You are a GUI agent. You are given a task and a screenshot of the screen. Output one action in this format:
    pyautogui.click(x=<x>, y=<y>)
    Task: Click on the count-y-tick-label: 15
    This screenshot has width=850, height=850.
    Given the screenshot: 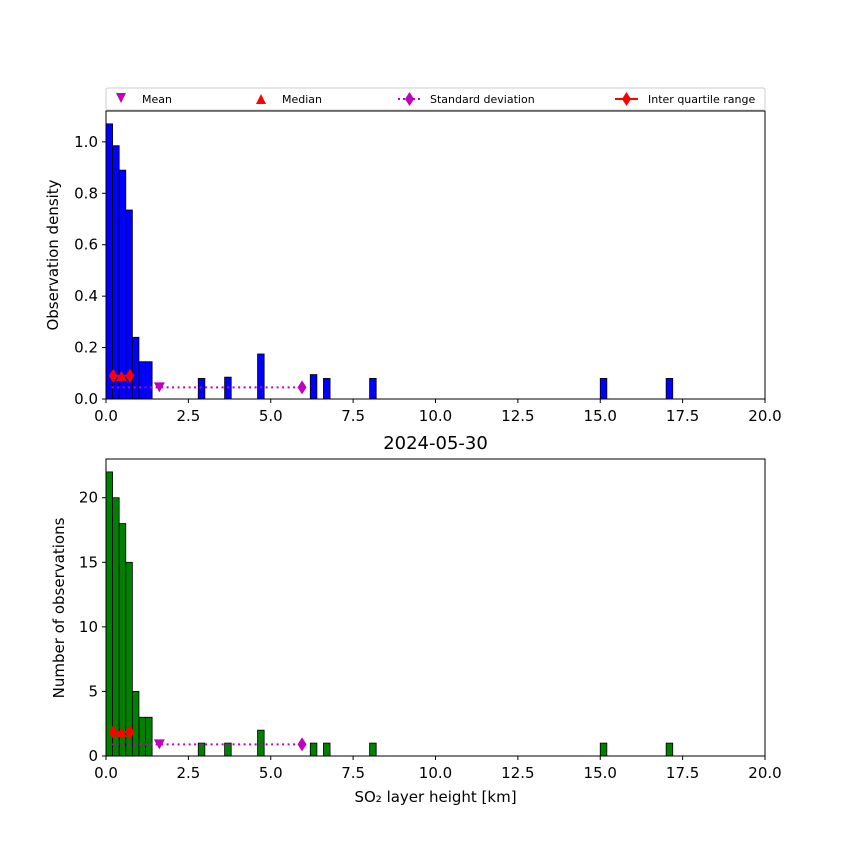 What is the action you would take?
    pyautogui.click(x=88, y=562)
    